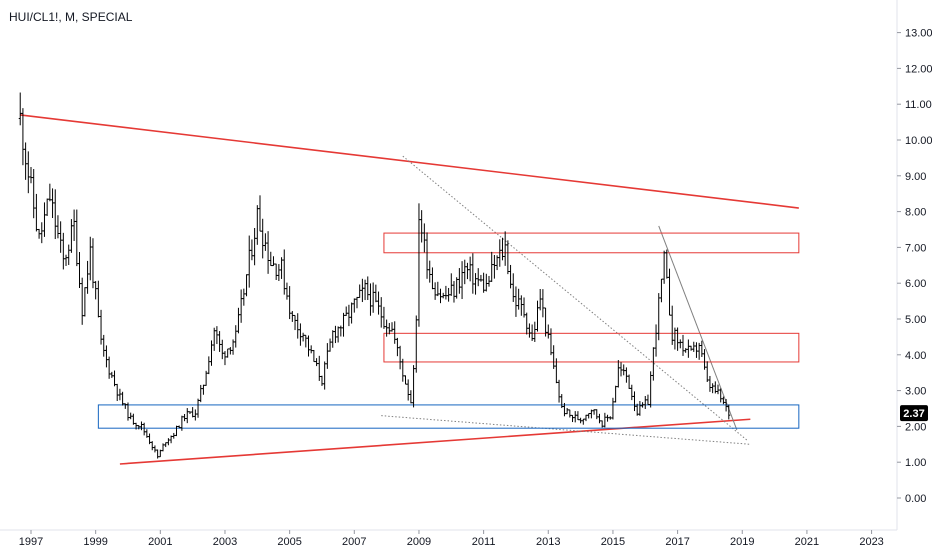  What do you see at coordinates (742, 542) in the screenshot?
I see `x-tick-label: 2019` at bounding box center [742, 542].